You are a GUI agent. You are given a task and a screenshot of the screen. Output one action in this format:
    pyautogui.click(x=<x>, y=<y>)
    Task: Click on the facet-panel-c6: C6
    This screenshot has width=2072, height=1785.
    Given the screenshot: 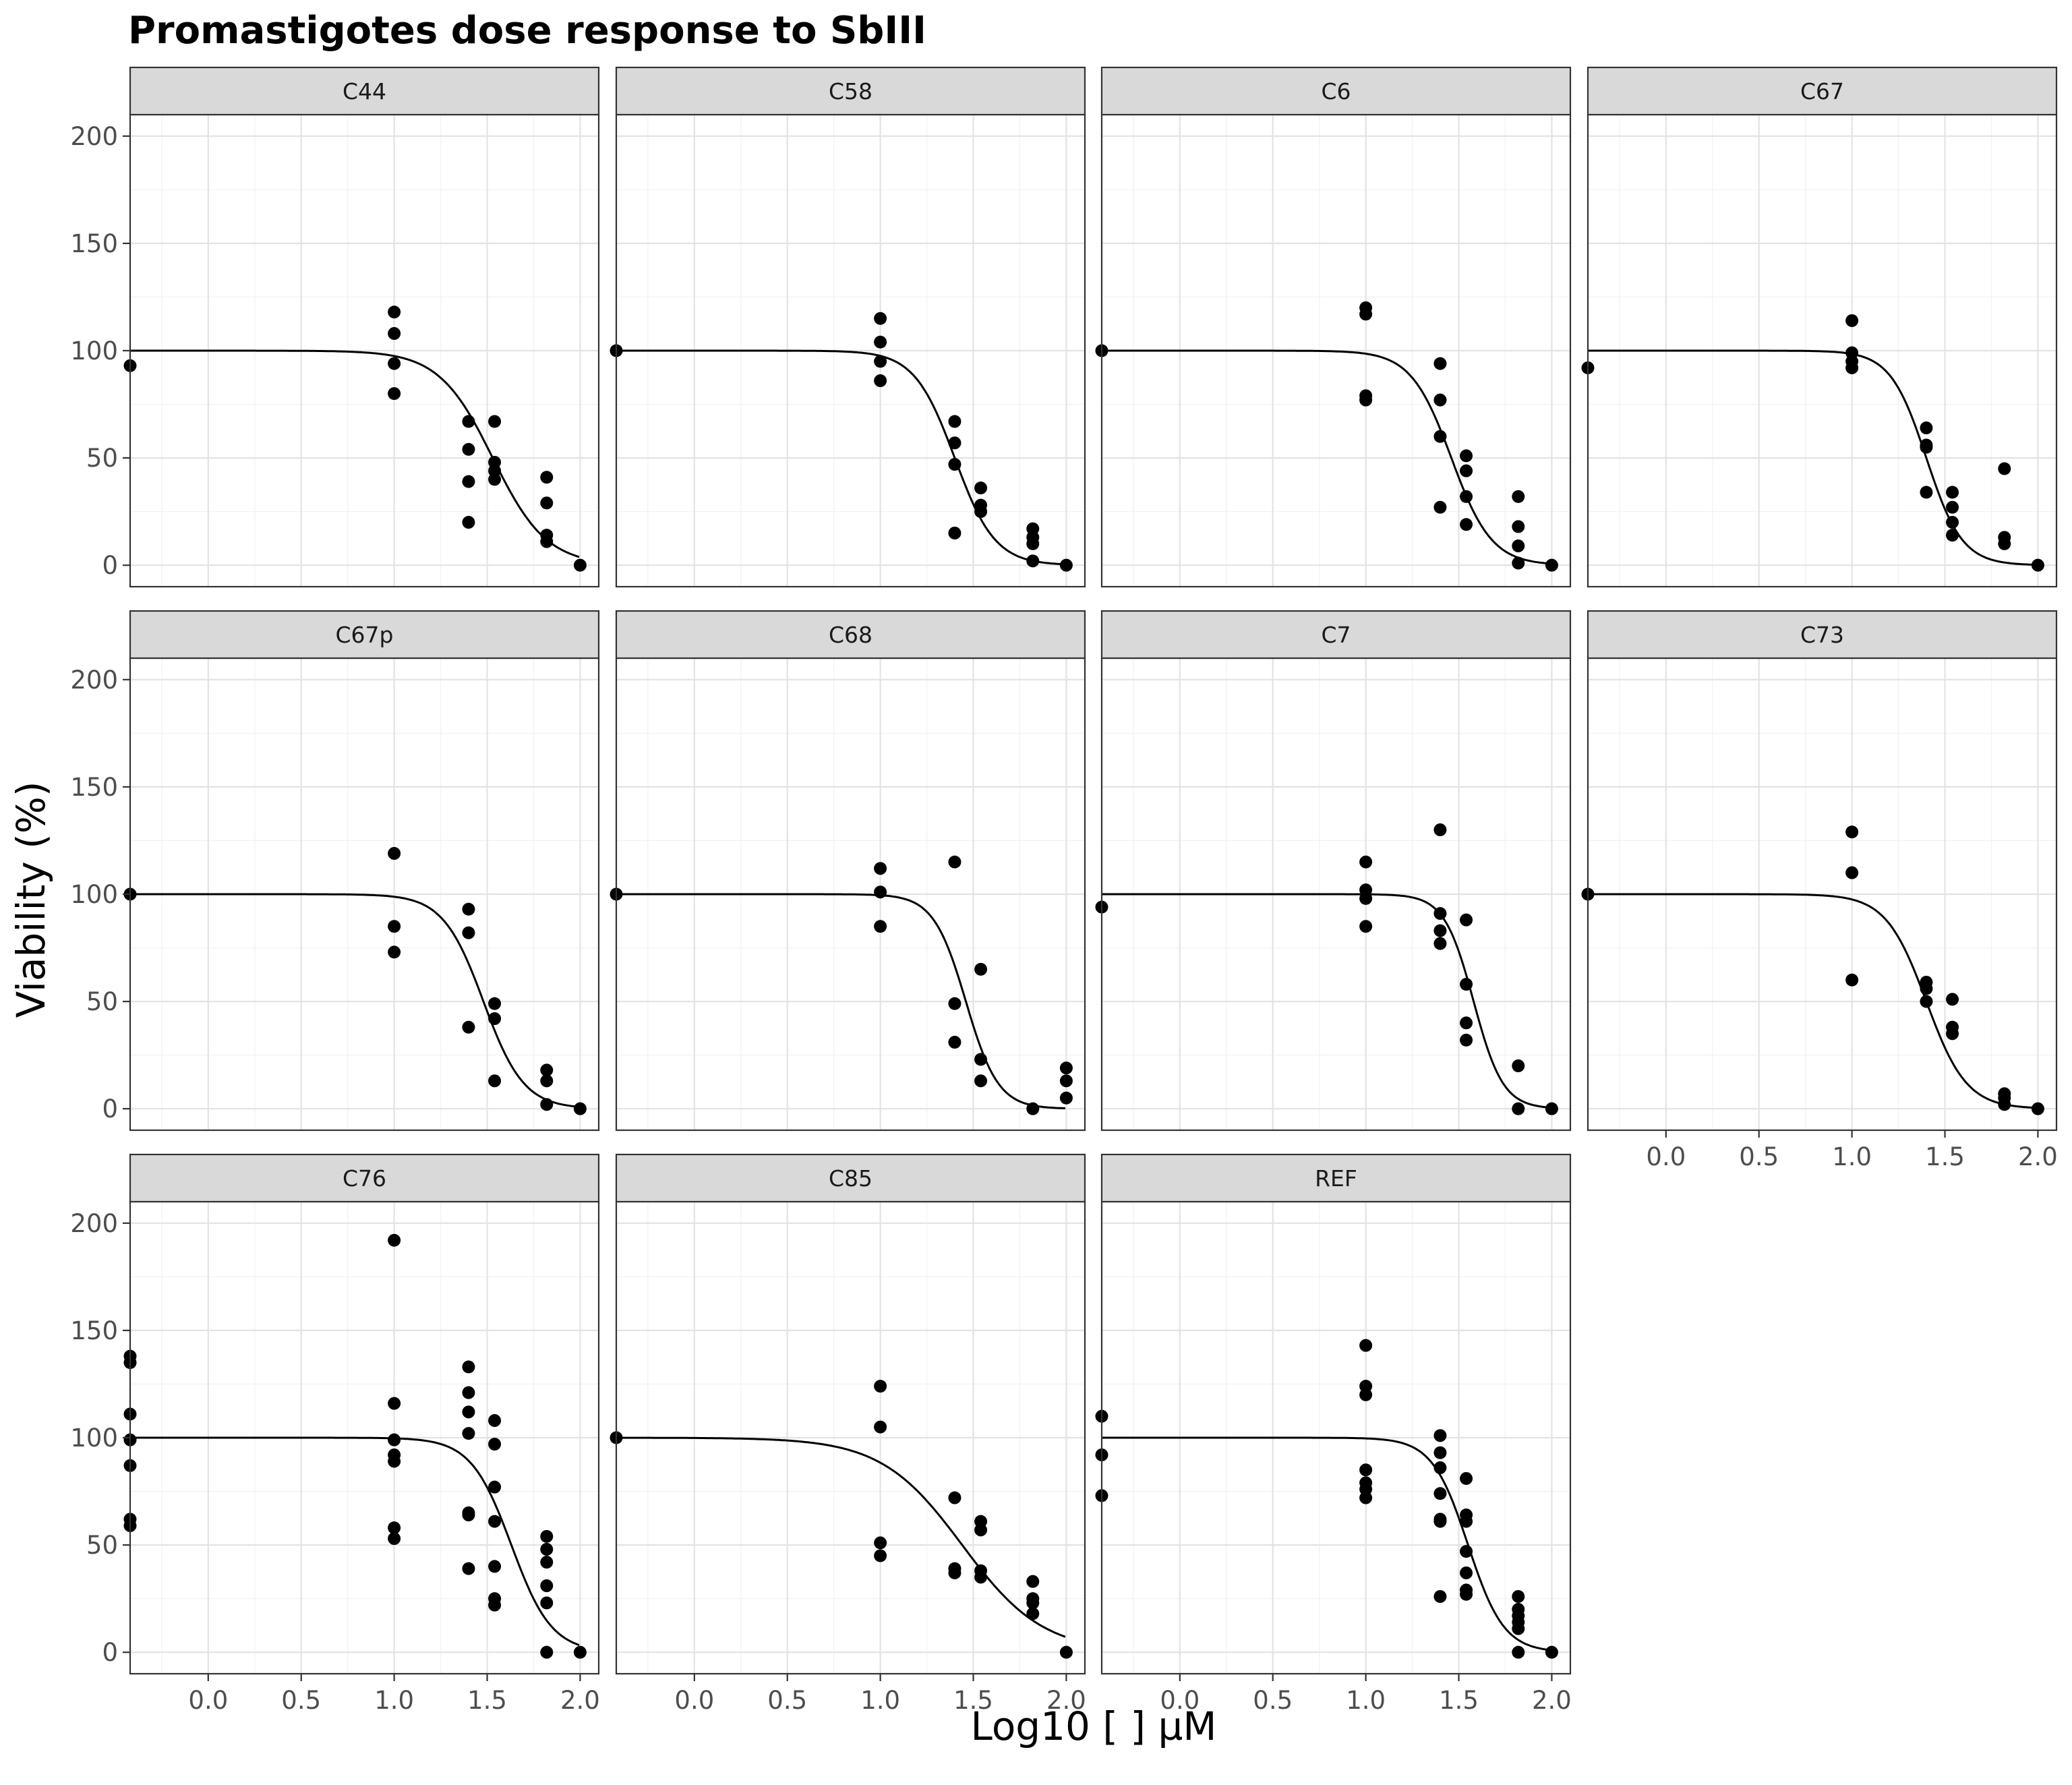 What is the action you would take?
    pyautogui.click(x=1333, y=327)
    